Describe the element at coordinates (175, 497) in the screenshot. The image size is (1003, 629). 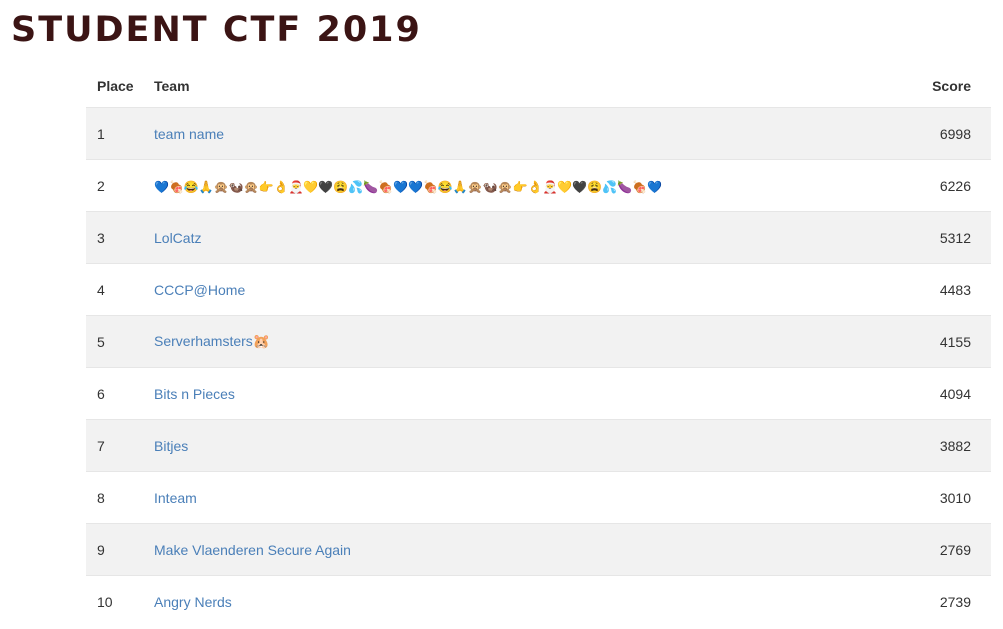
I see `team-link: Inteam` at that location.